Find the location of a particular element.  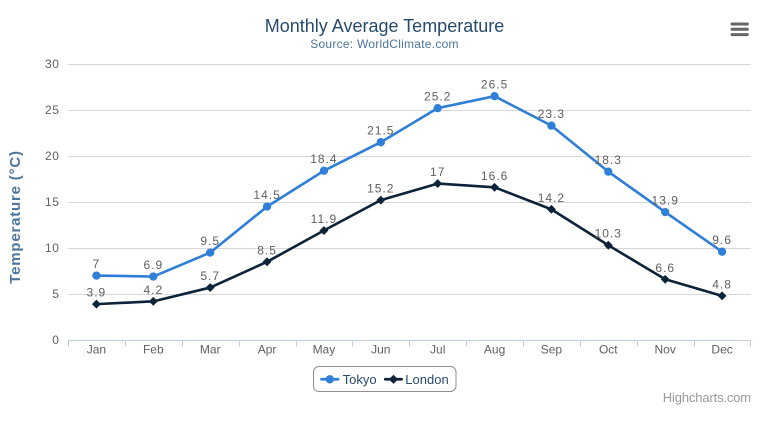

svg-text: 10.3 is located at coordinates (608, 234).